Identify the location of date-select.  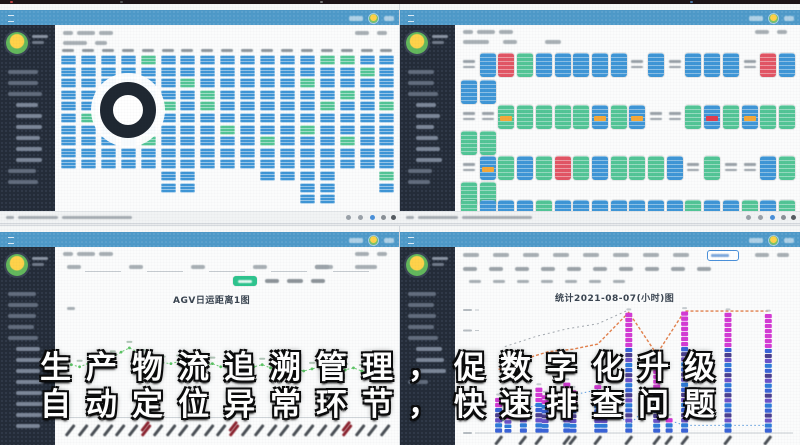
(723, 255).